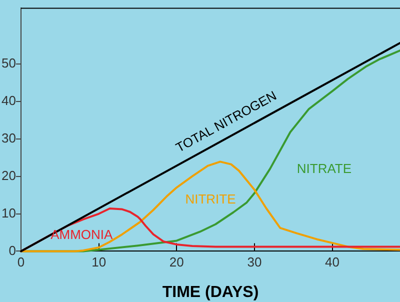 This screenshot has width=400, height=302. I want to click on x-tick-label: 30, so click(254, 262).